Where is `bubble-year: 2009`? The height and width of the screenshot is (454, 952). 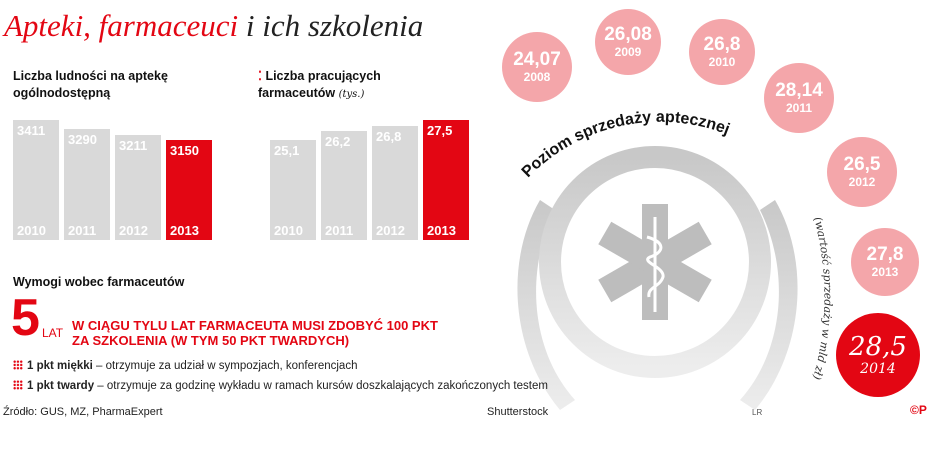 bubble-year: 2009 is located at coordinates (628, 52).